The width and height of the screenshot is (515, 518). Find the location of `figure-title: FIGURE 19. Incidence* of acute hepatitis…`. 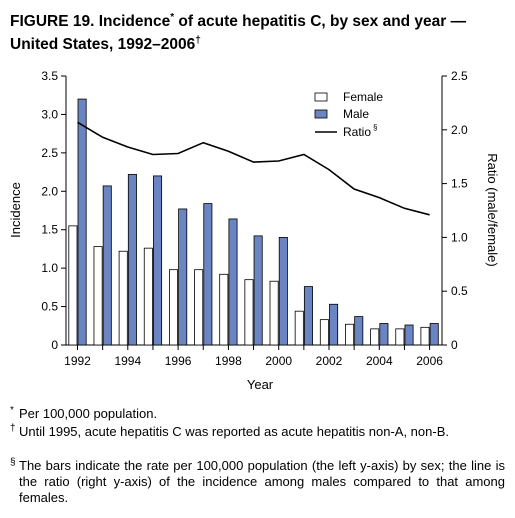

figure-title: FIGURE 19. Incidence* of acute hepatitis… is located at coordinates (260, 31).